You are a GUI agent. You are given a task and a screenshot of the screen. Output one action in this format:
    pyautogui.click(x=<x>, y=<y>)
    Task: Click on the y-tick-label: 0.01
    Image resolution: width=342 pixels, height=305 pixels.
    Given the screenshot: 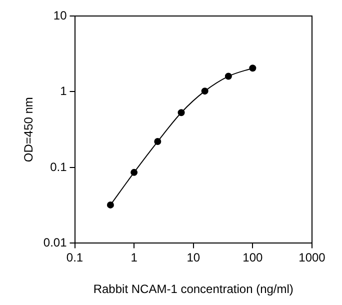 What is the action you would take?
    pyautogui.click(x=55, y=243)
    